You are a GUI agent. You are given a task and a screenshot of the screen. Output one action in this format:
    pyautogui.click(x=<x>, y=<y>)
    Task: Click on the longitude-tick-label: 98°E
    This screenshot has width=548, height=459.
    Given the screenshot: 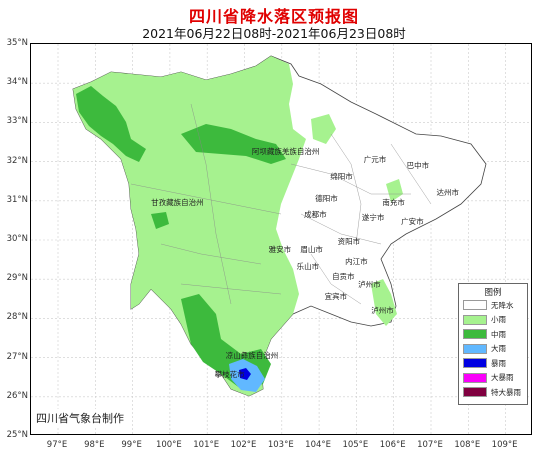 What is the action you would take?
    pyautogui.click(x=94, y=445)
    